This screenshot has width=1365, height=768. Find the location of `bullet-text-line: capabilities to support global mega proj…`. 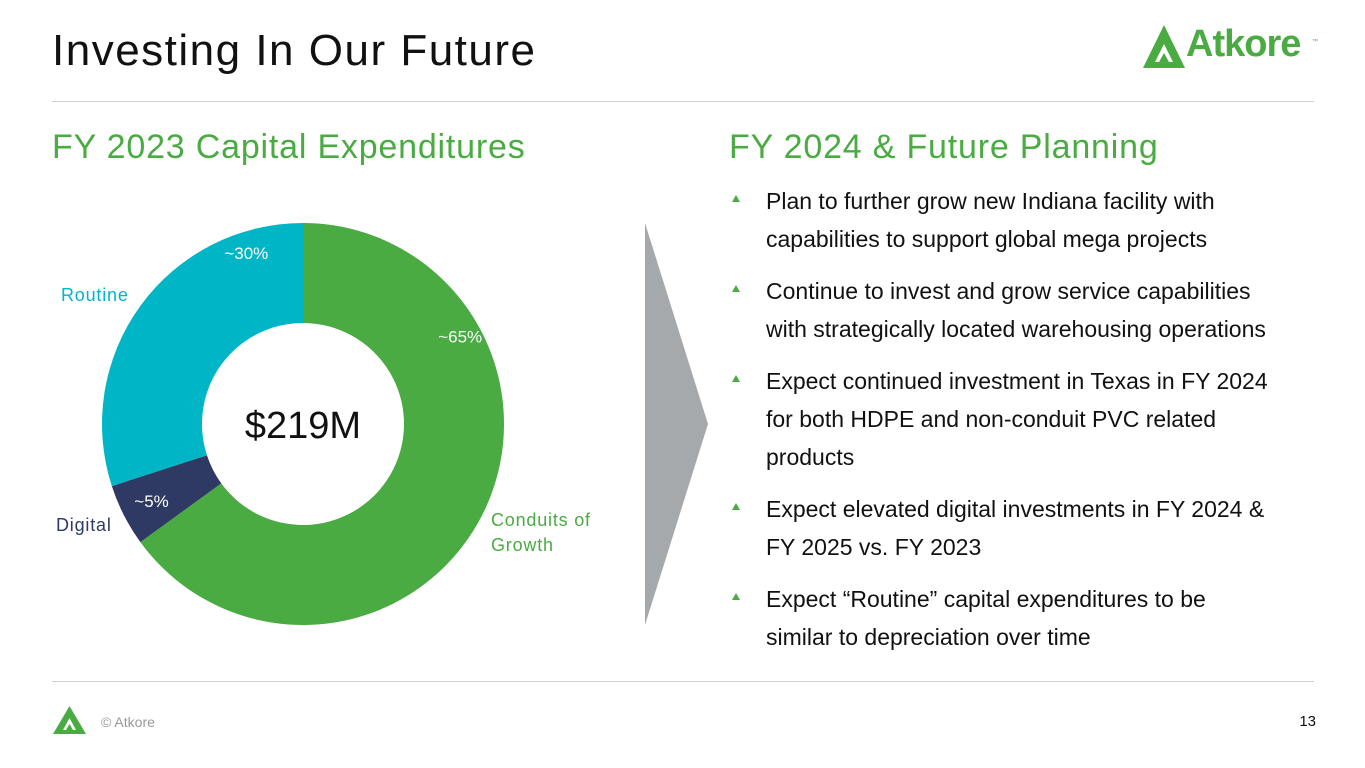

bullet-text-line: capabilities to support global mega proj… is located at coordinates (987, 239).